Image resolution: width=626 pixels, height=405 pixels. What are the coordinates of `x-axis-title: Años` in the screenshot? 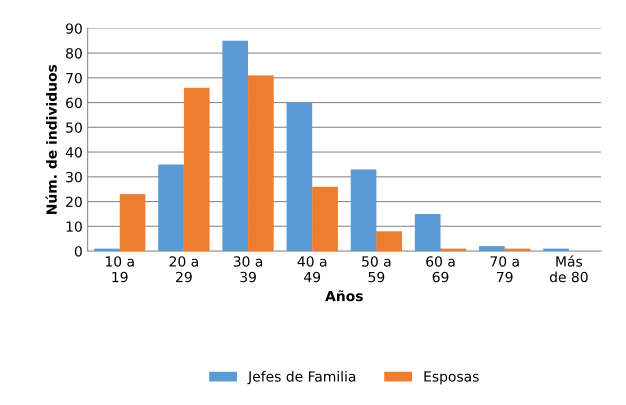 It's located at (344, 296).